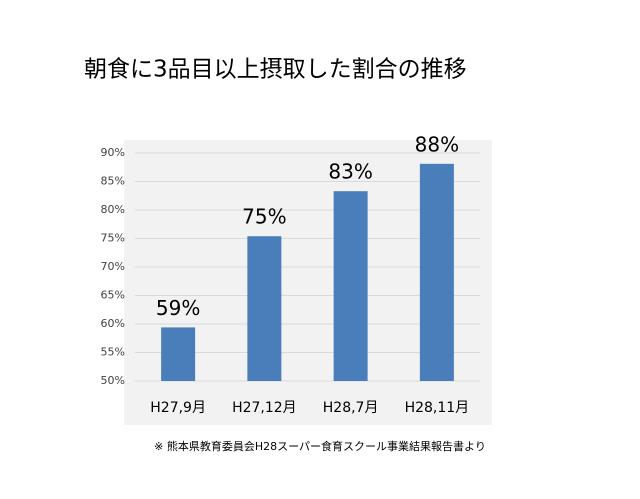 The height and width of the screenshot is (499, 640). I want to click on y-tick-label: 75%, so click(113, 238).